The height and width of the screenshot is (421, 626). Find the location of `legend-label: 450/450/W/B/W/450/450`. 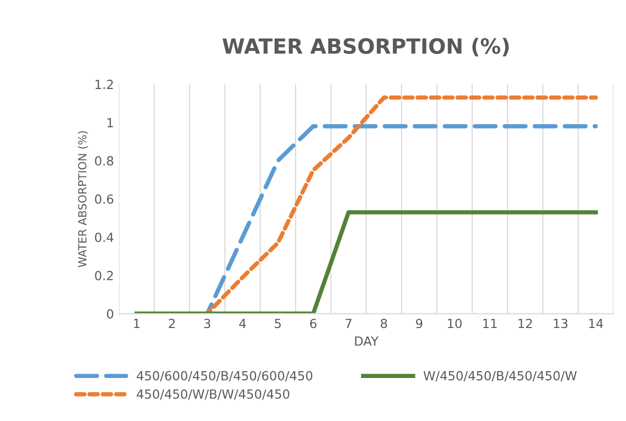

legend-label: 450/450/W/B/W/450/450 is located at coordinates (213, 394).